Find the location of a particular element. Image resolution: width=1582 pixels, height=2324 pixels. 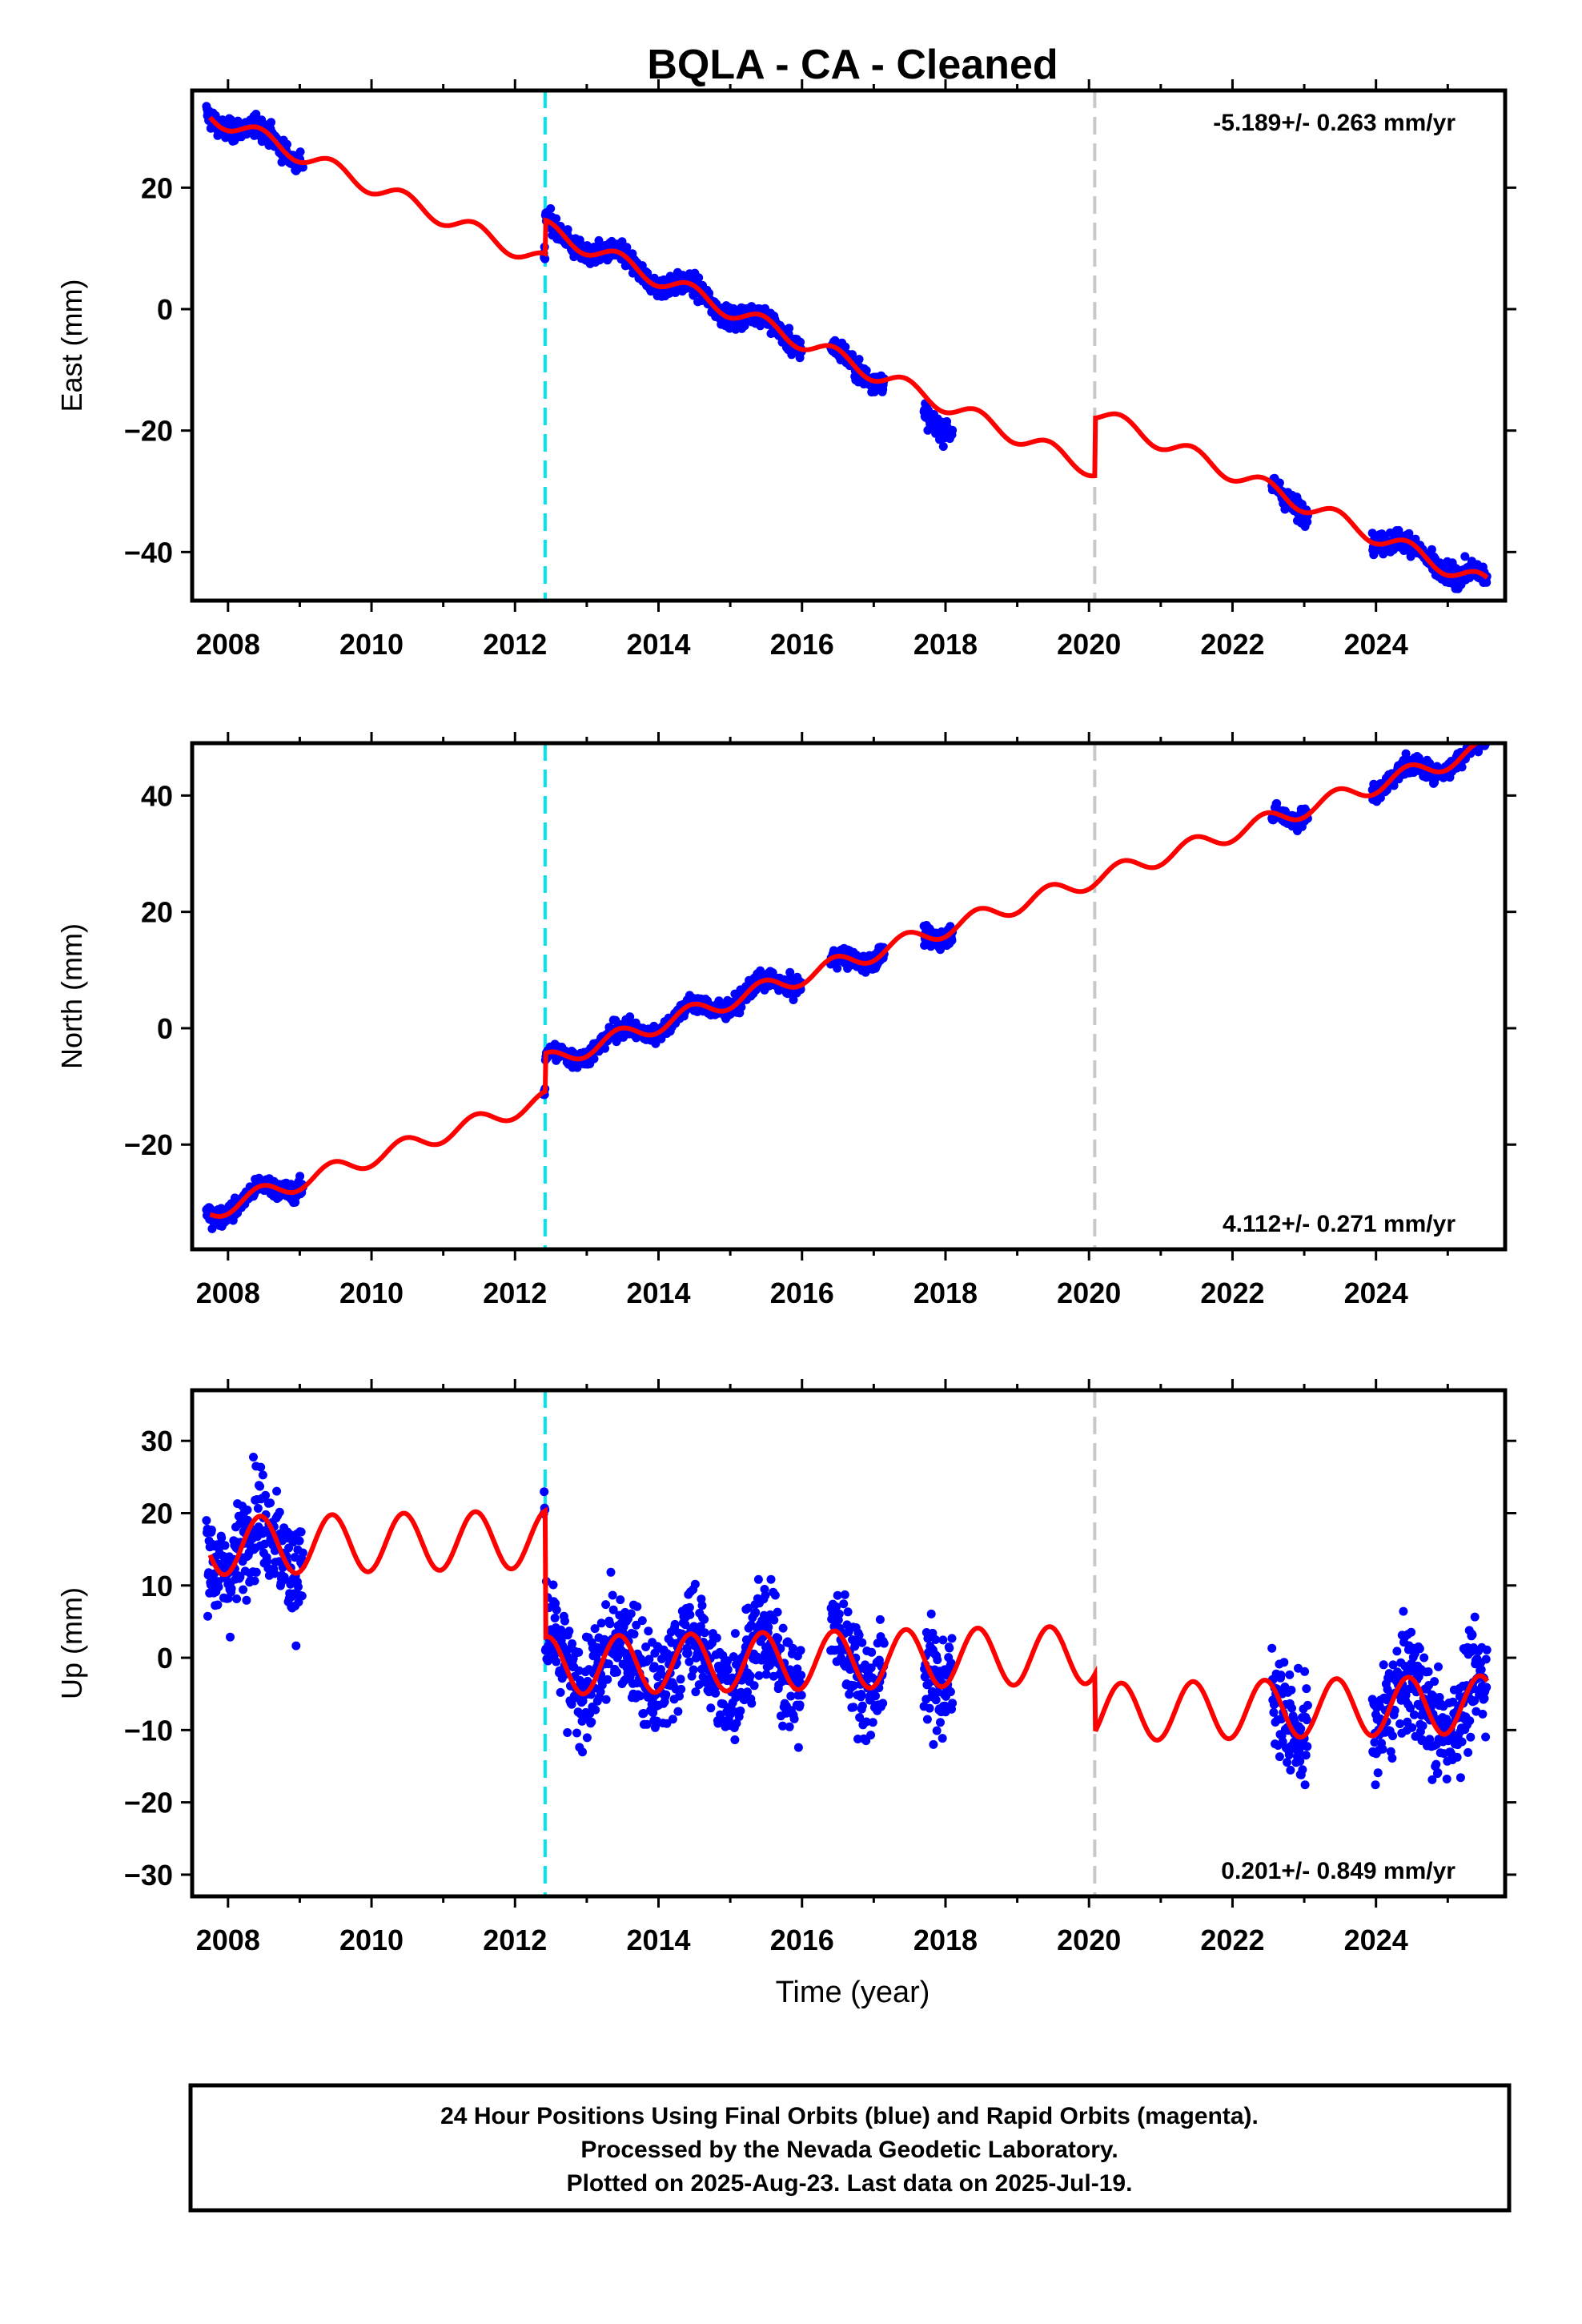

chart-title: BQLA - CA - Cleaned is located at coordinates (852, 65).